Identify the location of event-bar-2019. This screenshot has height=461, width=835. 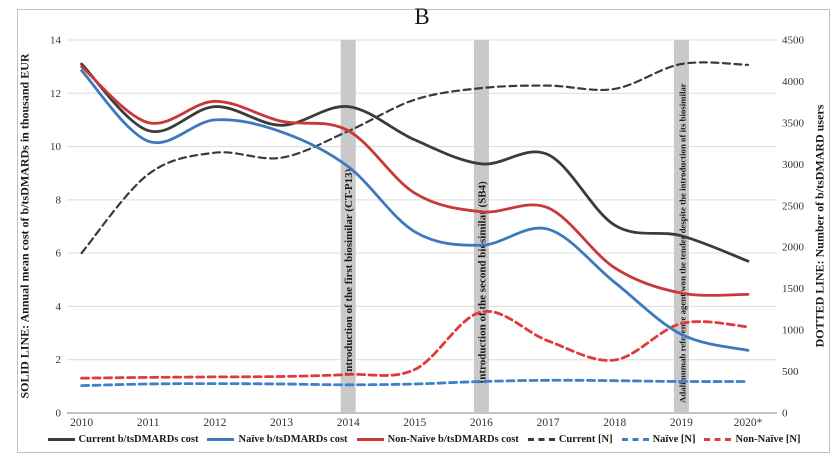
(681, 226).